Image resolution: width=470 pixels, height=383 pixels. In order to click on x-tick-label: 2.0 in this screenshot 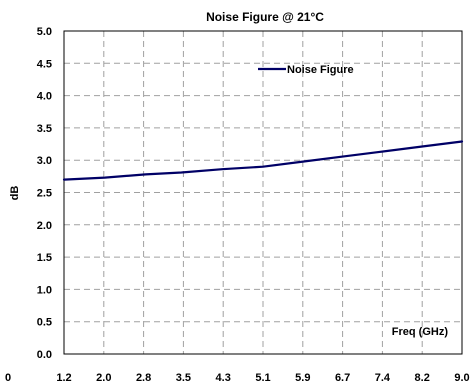, I will do `click(103, 377)`.